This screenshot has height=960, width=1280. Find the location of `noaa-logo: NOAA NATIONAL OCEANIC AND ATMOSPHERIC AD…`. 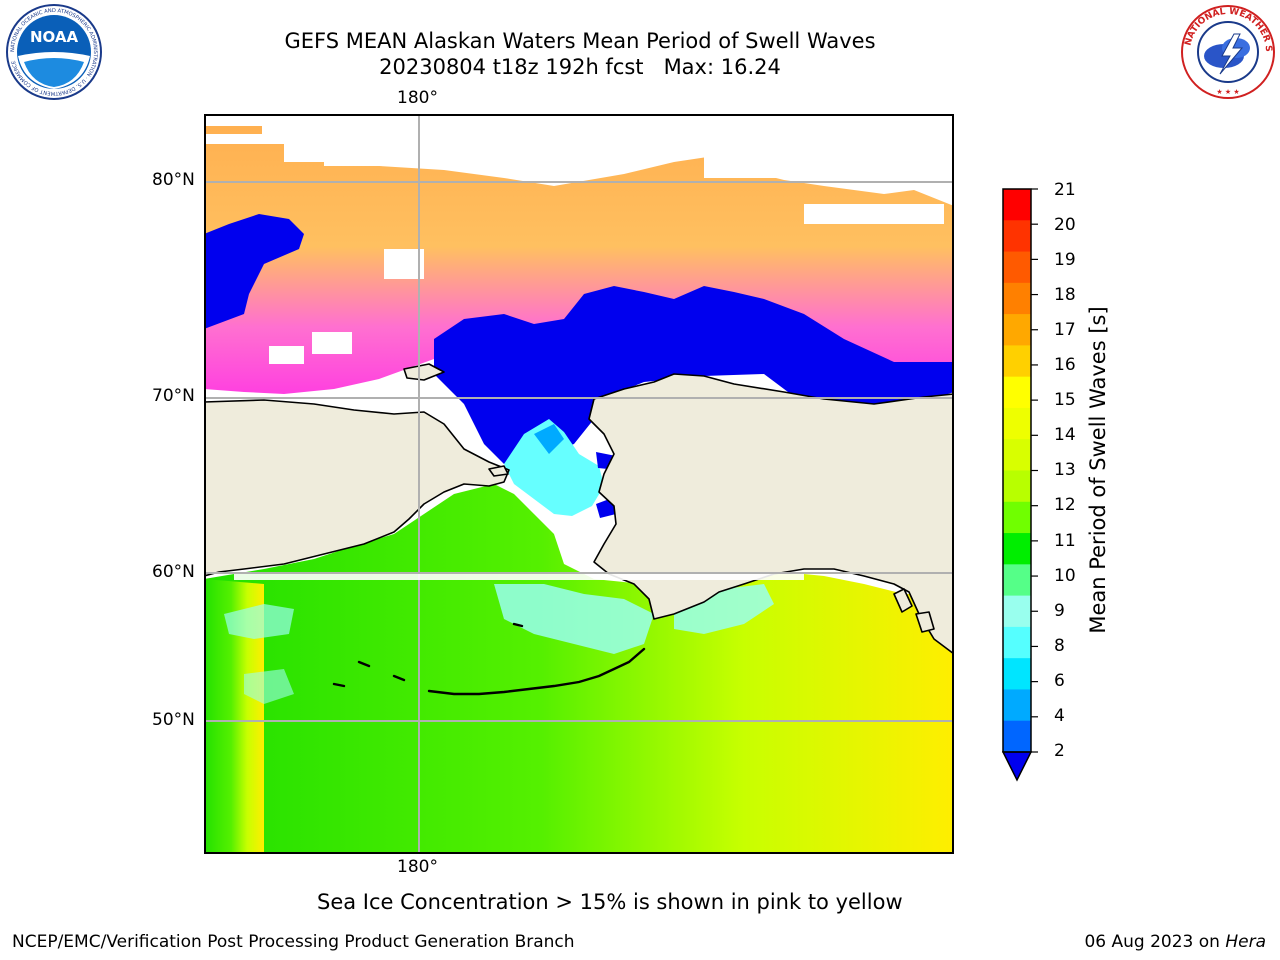

noaa-logo: NOAA NATIONAL OCEANIC AND ATMOSPHERIC AD… is located at coordinates (54, 52).